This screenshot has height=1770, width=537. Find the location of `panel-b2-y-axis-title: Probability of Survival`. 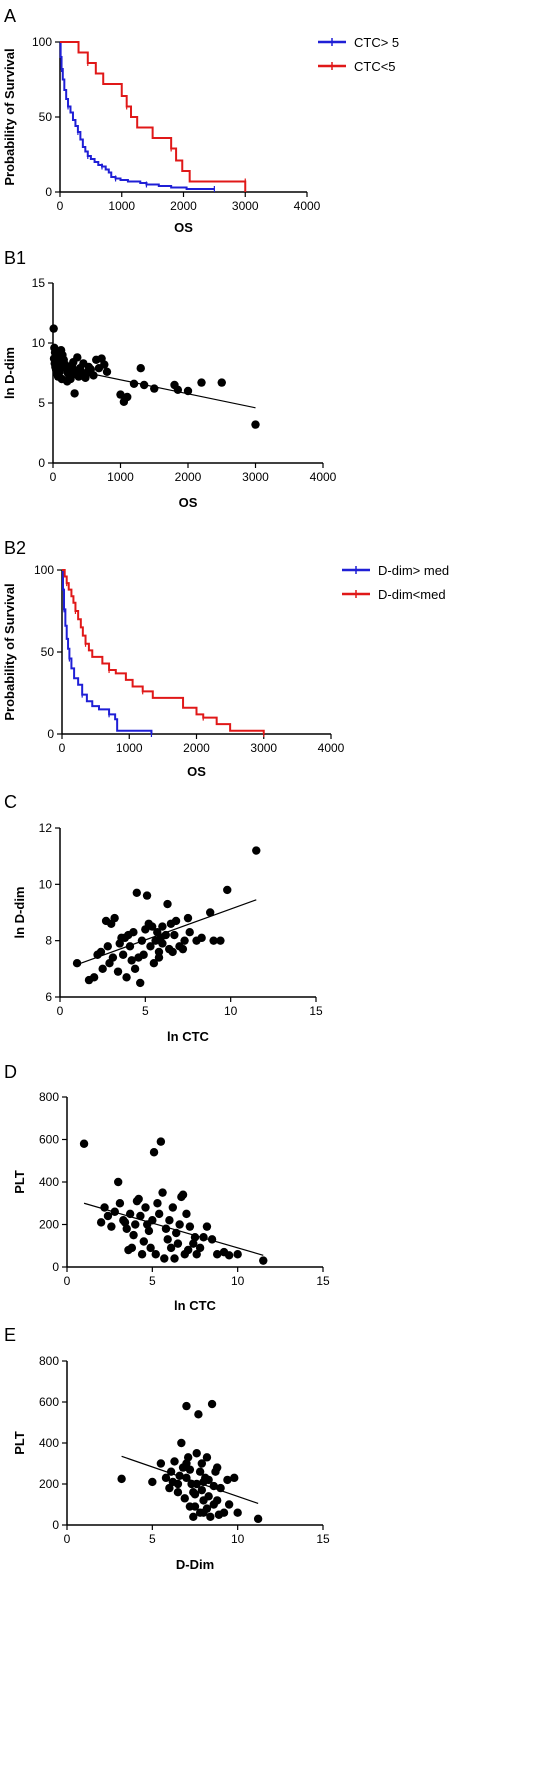

panel-b2-y-axis-title: Probability of Survival is located at coordinates (9, 651).